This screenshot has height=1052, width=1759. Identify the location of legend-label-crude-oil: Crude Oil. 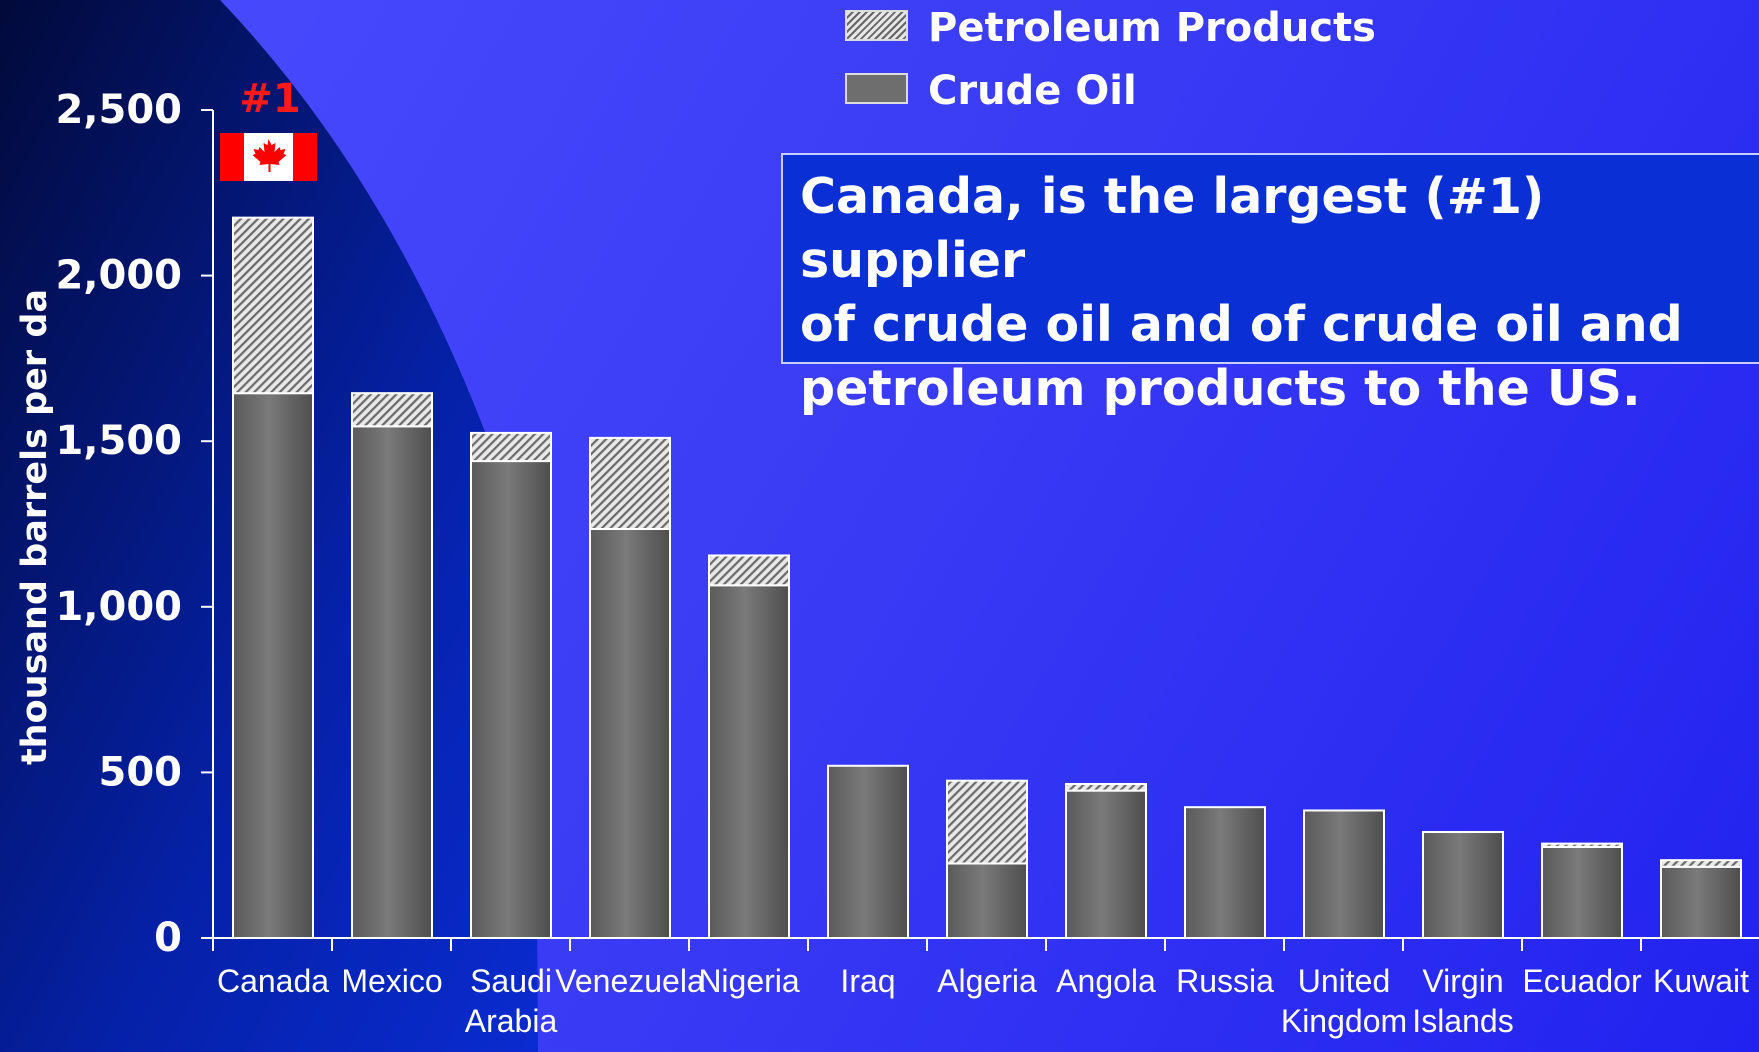
(1032, 91).